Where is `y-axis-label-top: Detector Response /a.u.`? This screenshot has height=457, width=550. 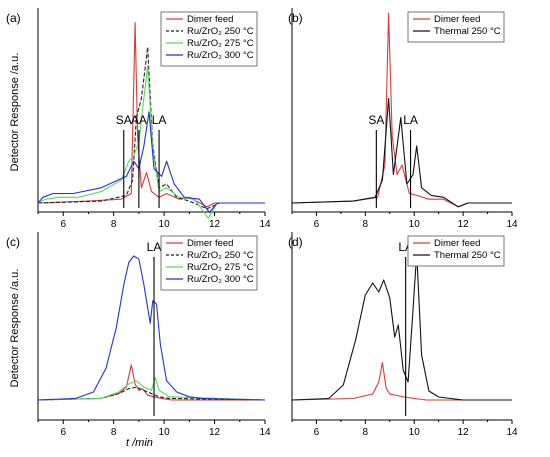 y-axis-label-top: Detector Response /a.u. is located at coordinates (15, 112).